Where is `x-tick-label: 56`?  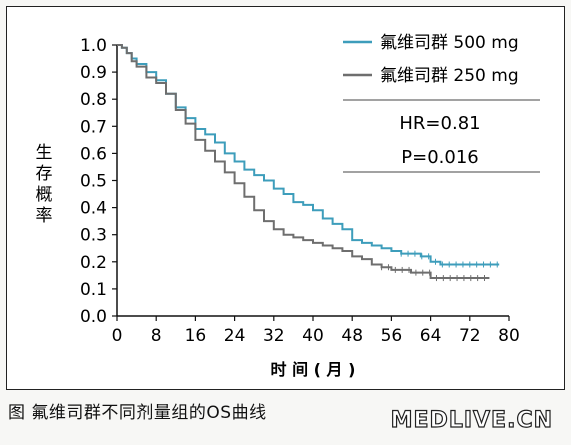 x-tick-label: 56 is located at coordinates (392, 336).